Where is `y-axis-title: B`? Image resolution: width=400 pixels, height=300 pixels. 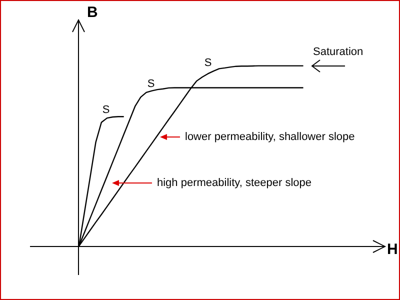
y-axis-title: B is located at coordinates (92, 12).